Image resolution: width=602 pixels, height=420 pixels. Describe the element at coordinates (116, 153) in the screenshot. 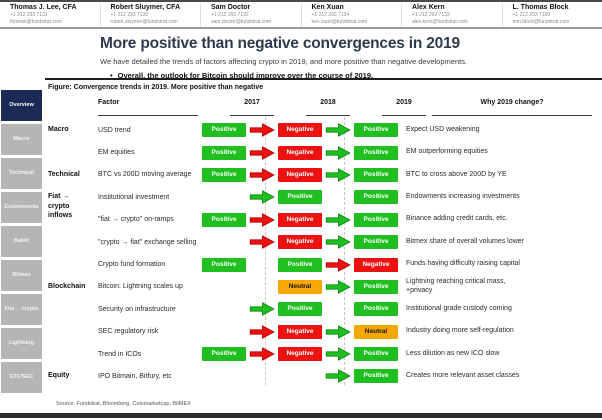

I see `row-factor: EM equities` at that location.